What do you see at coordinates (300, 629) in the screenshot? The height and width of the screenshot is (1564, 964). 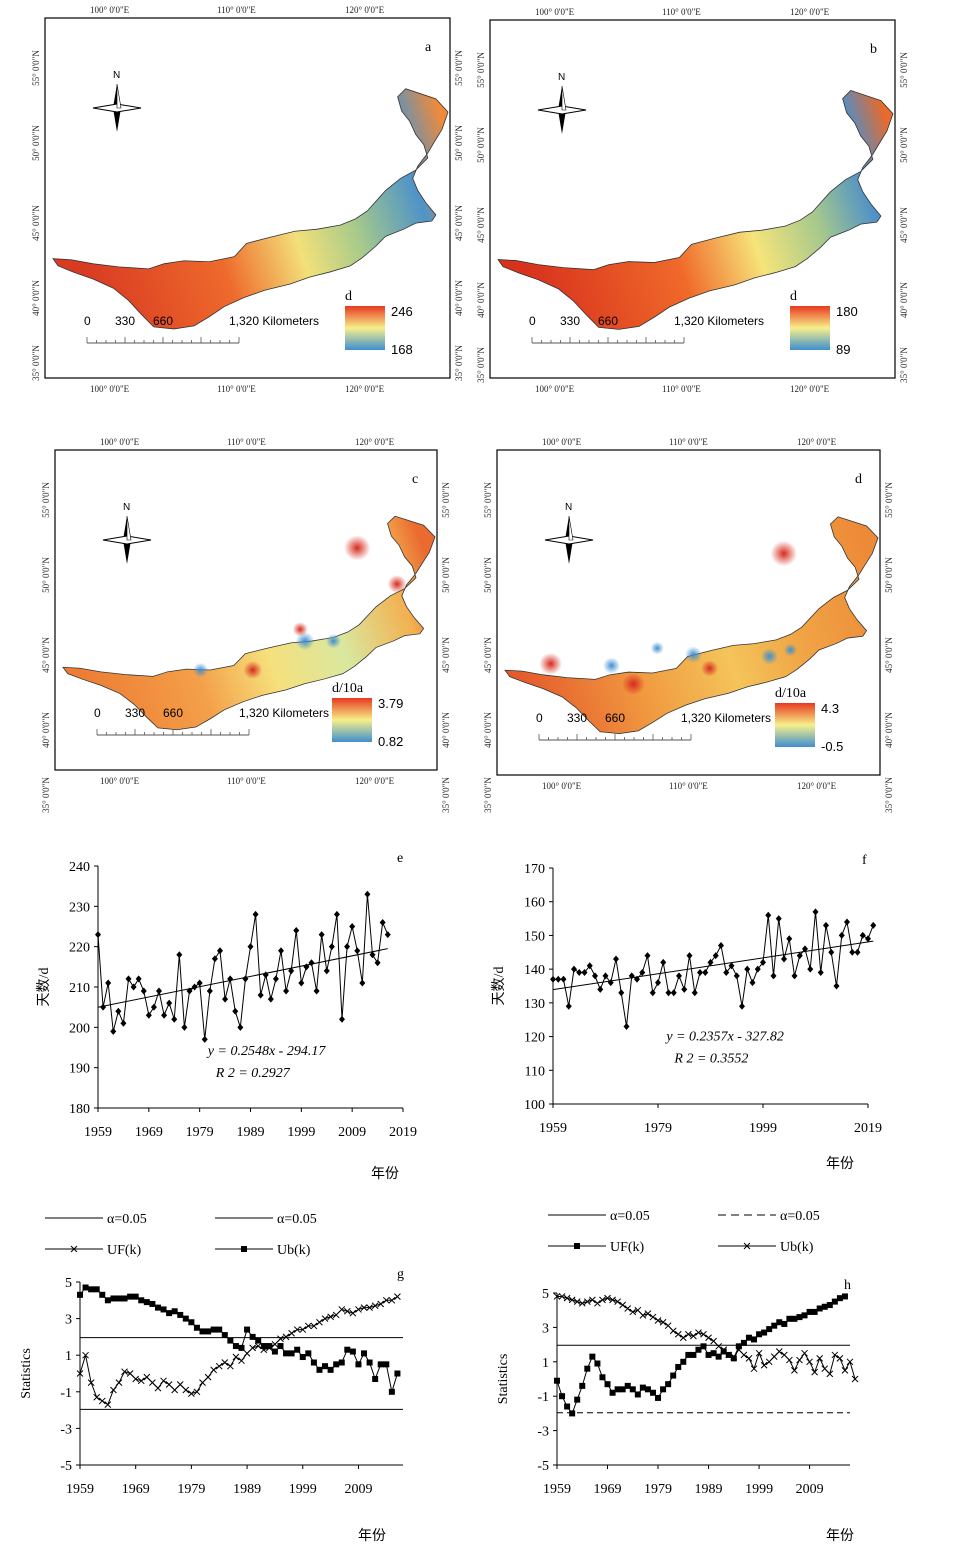 I see `hotspot` at bounding box center [300, 629].